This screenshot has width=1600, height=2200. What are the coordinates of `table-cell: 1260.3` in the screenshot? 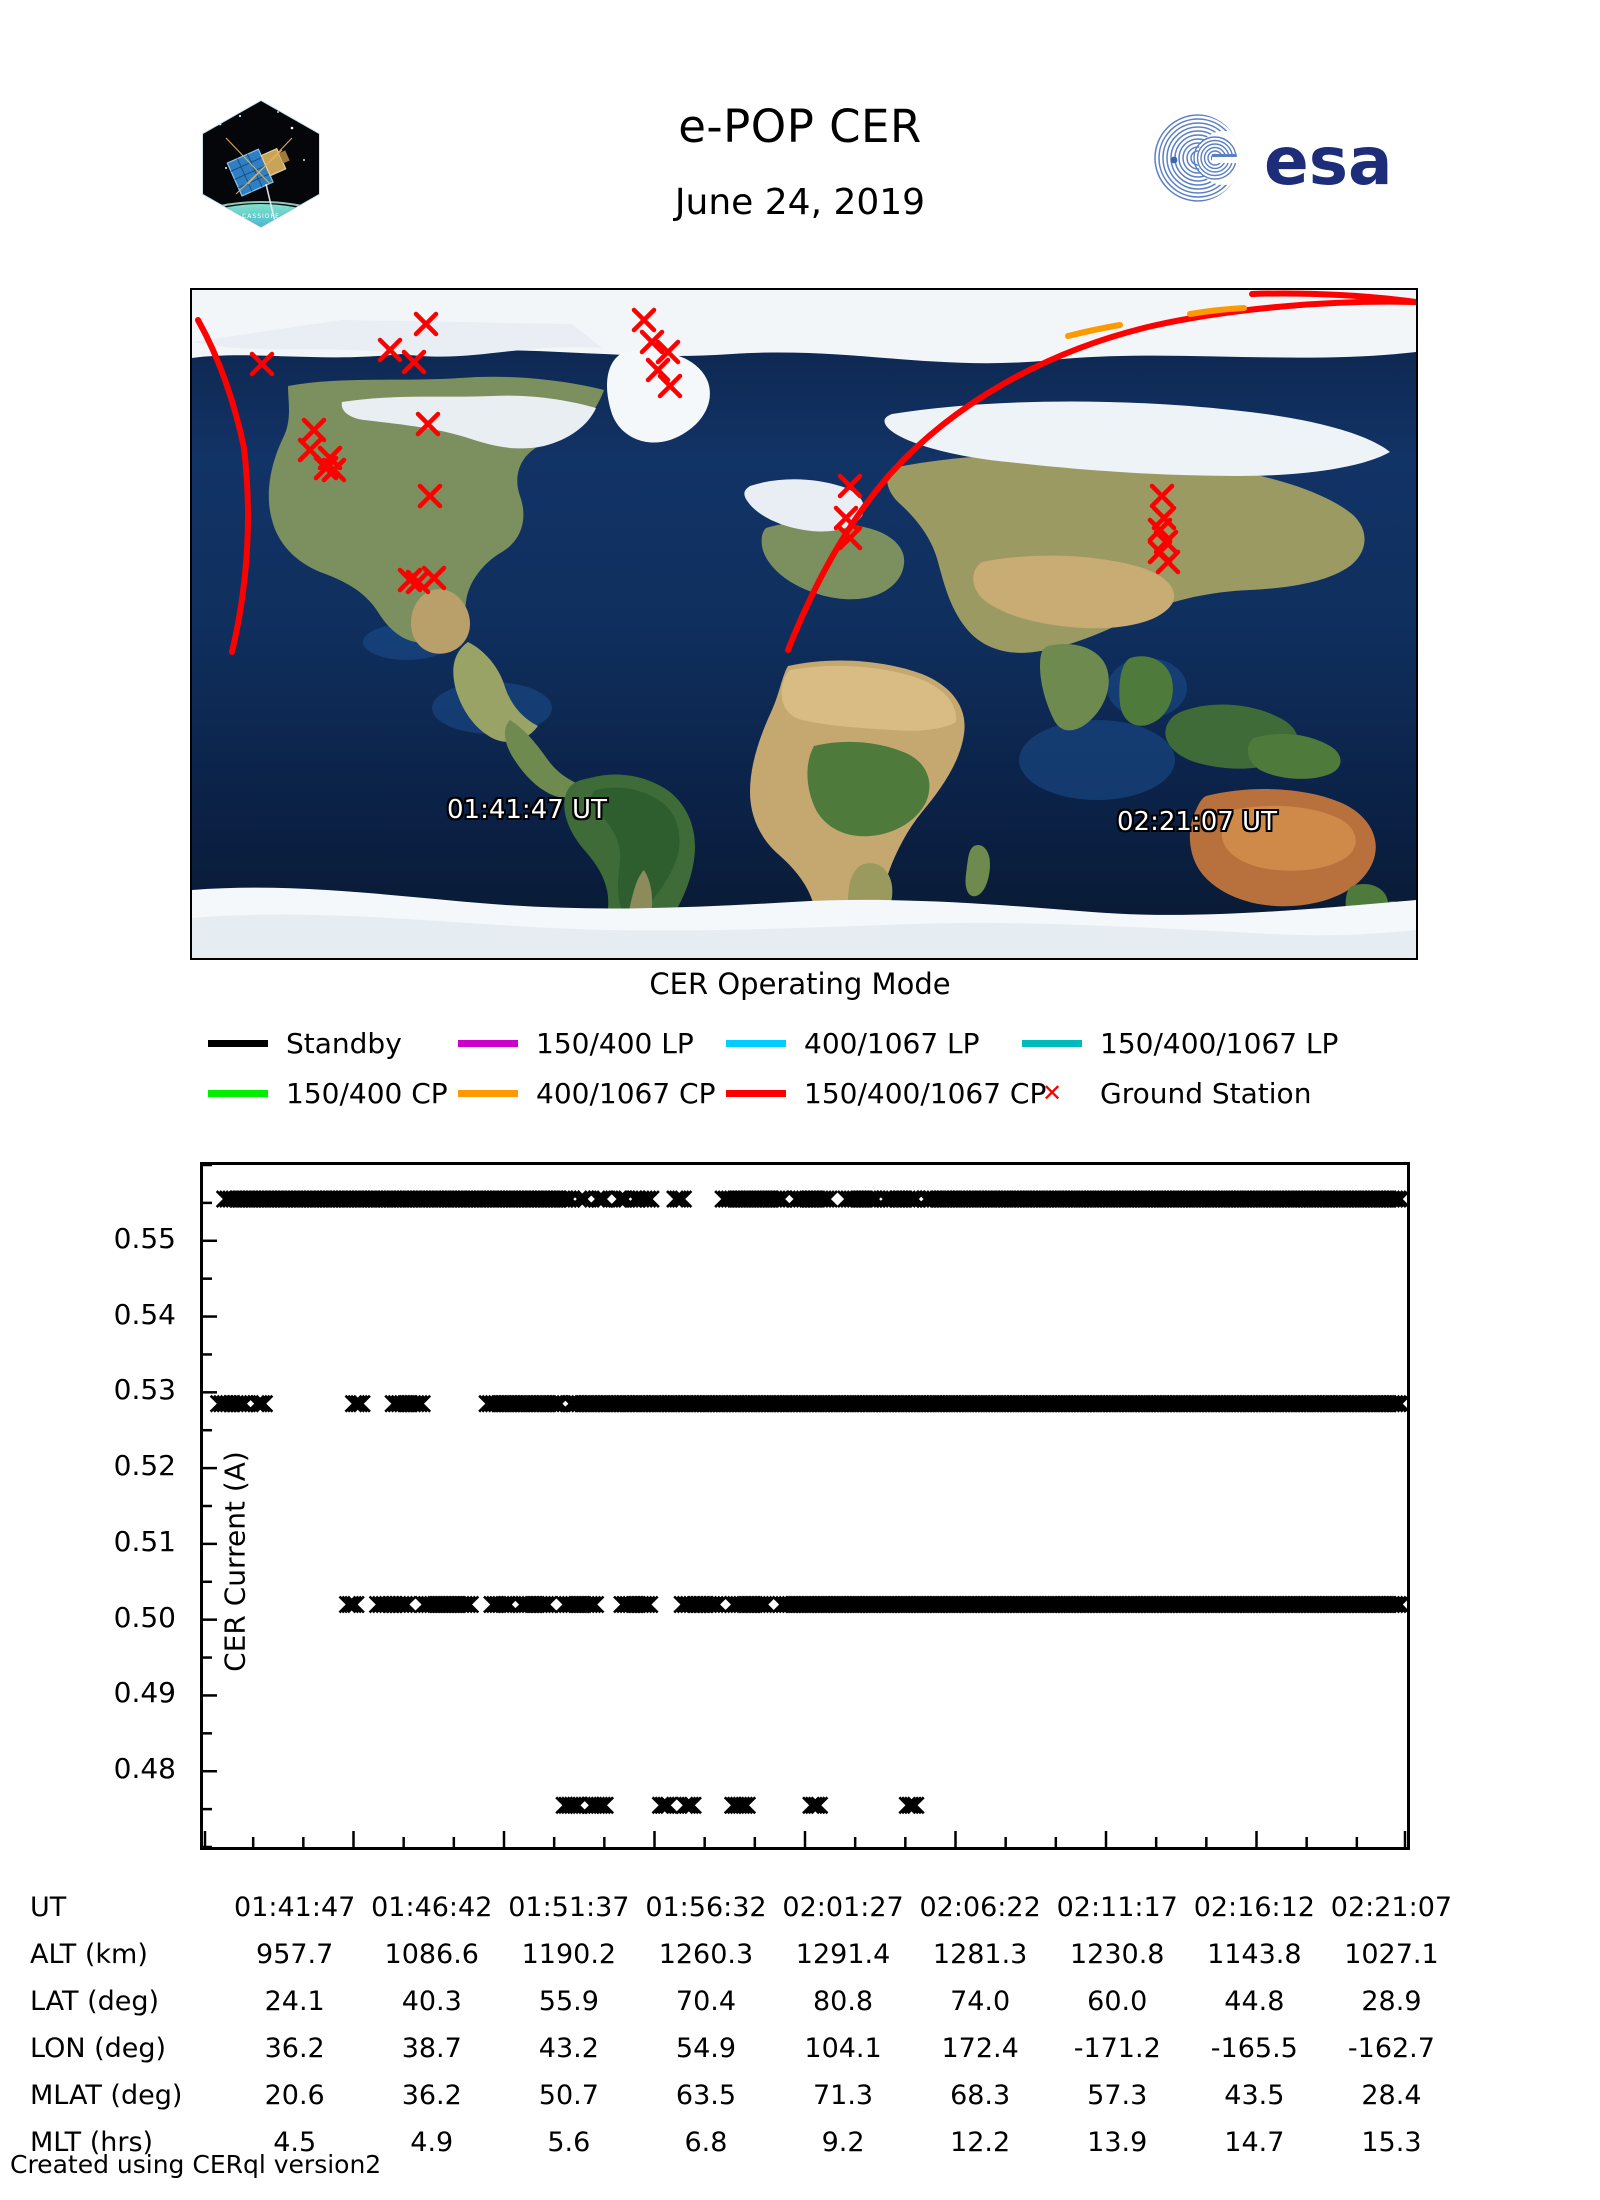 It's located at (706, 1954).